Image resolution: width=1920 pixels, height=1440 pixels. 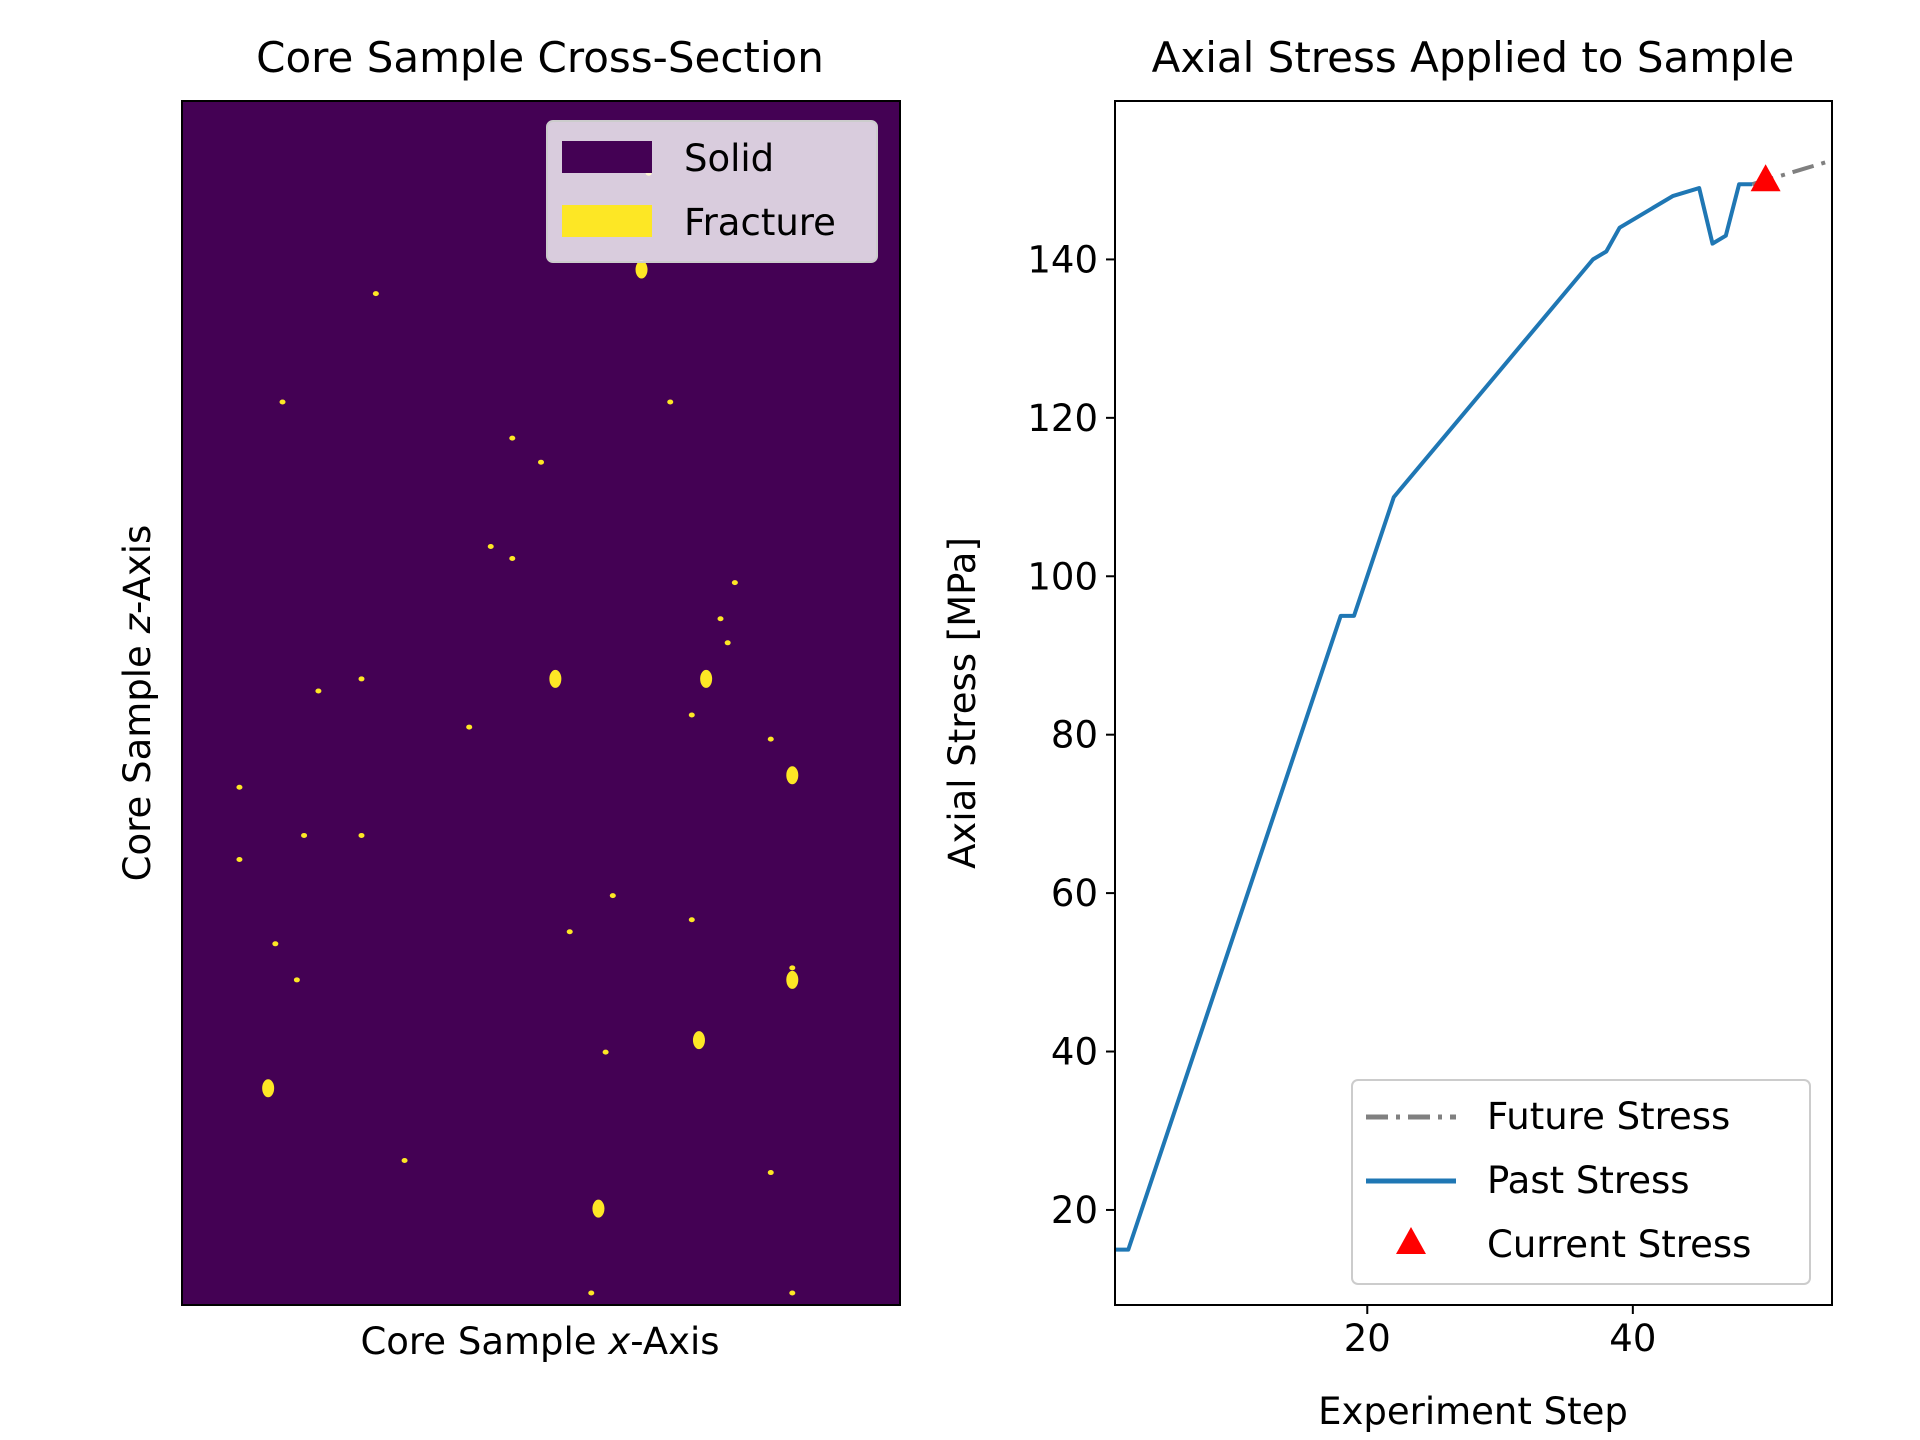 What do you see at coordinates (1632, 1338) in the screenshot?
I see `x-tick-label: 40` at bounding box center [1632, 1338].